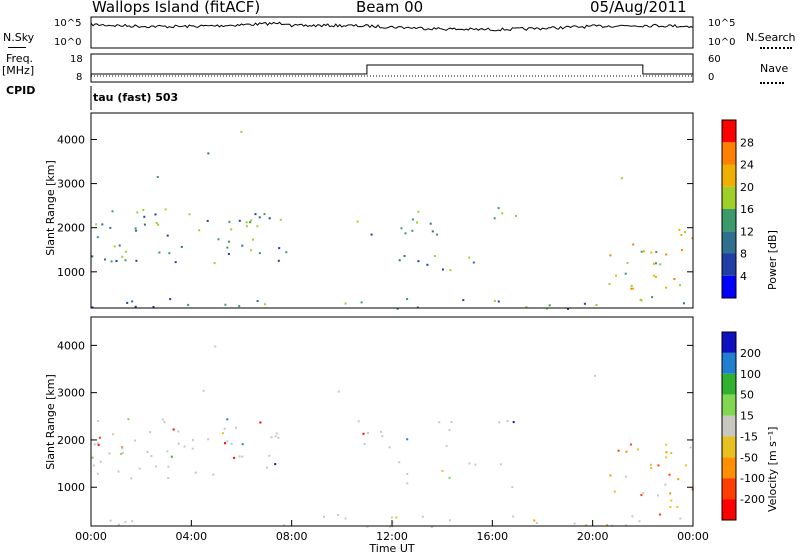 The width and height of the screenshot is (800, 554). Describe the element at coordinates (71, 272) in the screenshot. I see `y-tick-label: 1000` at that location.